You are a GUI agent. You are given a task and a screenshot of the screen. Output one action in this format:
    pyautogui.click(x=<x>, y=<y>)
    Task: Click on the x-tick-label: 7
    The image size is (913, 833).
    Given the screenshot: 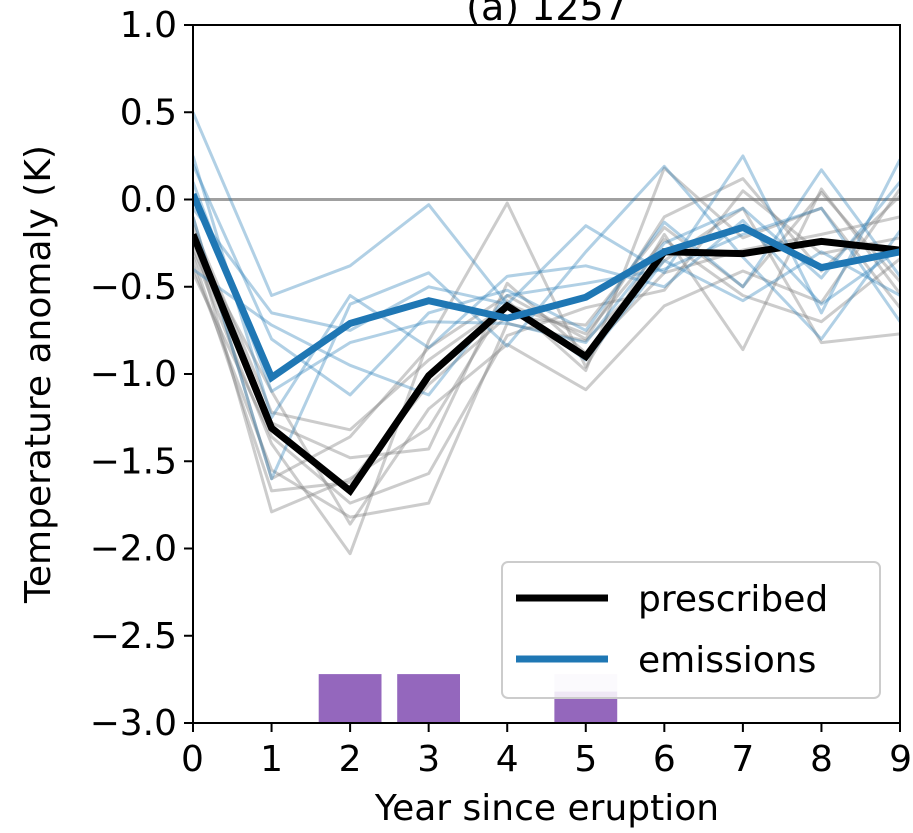 What is the action you would take?
    pyautogui.click(x=742, y=759)
    